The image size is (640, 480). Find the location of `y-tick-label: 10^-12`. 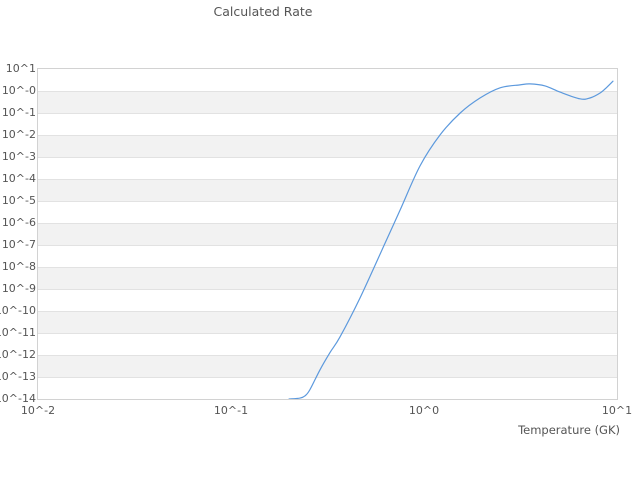

y-tick-label: 10^-12 is located at coordinates (18, 354).